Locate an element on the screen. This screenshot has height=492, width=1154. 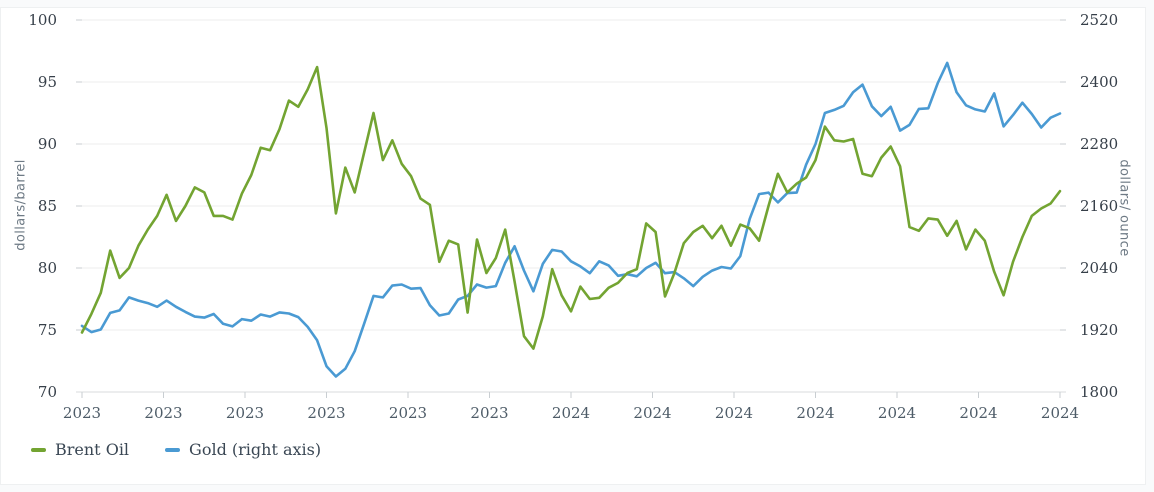
legend: Brent Oil Gold (right axis) is located at coordinates (176, 449).